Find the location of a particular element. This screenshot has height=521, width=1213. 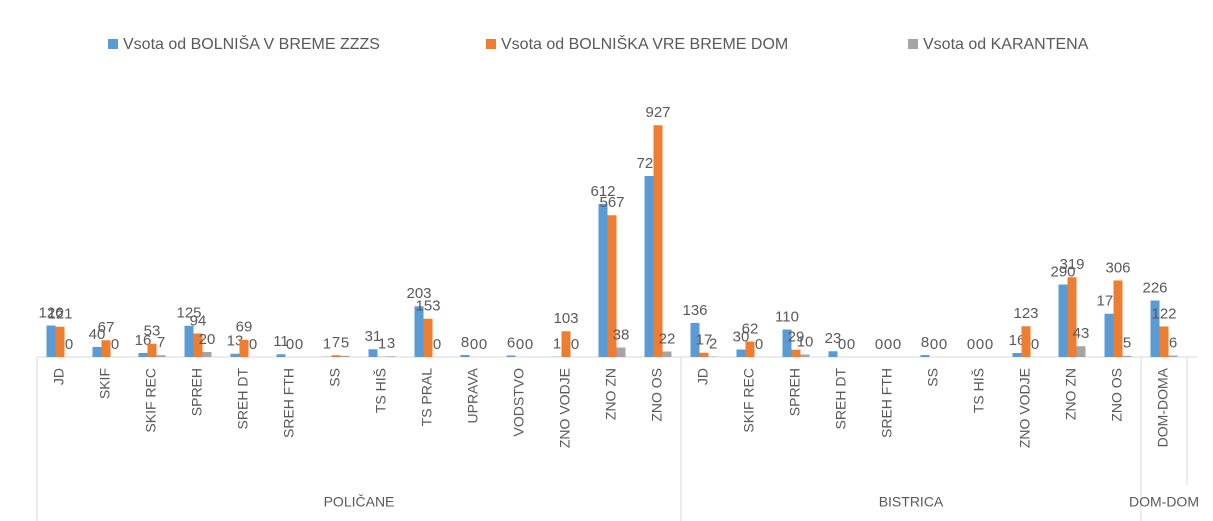

data-label: 2 is located at coordinates (713, 343).